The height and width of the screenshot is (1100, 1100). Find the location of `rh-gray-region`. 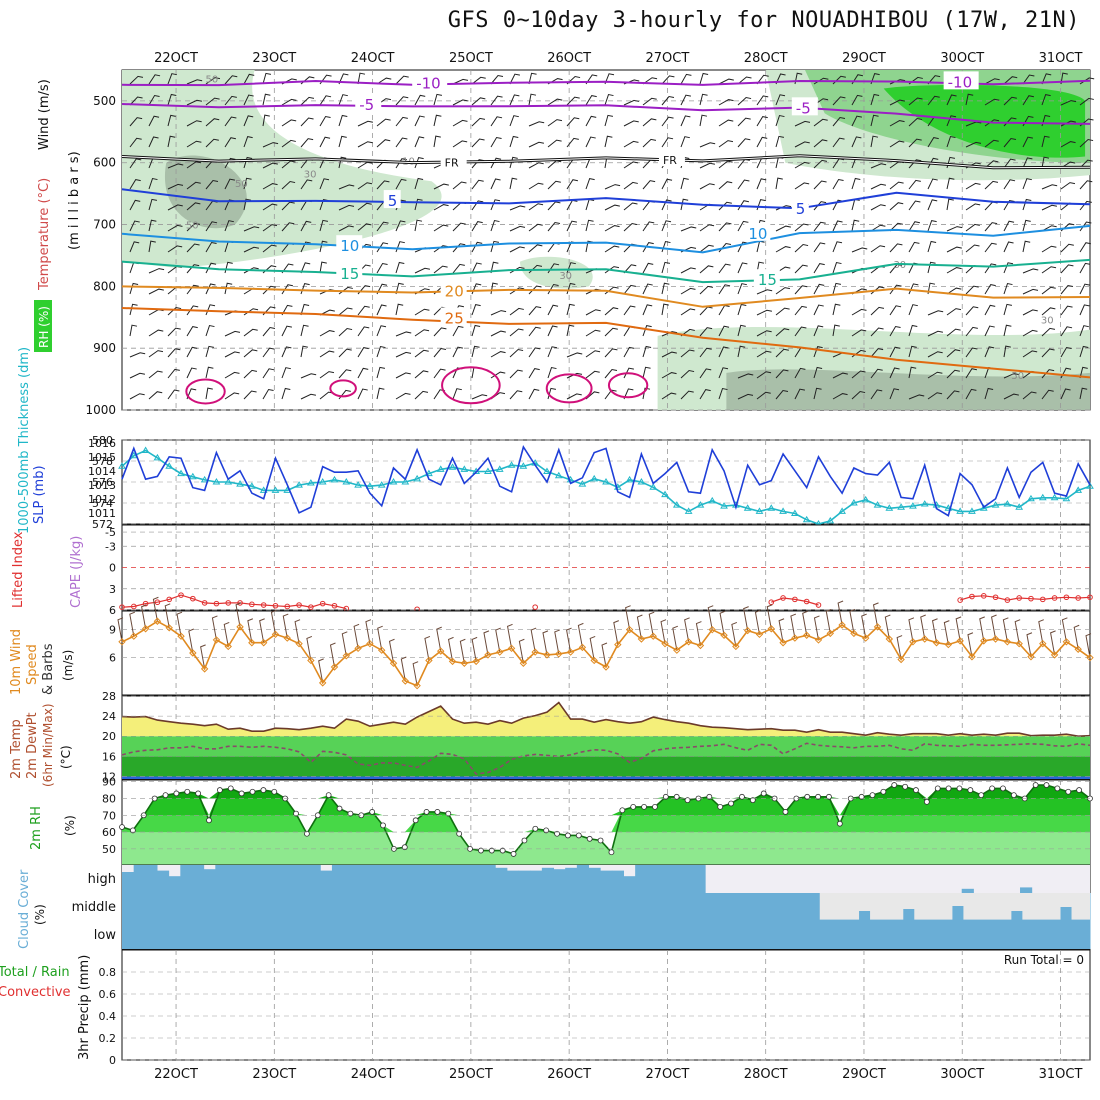

rh-gray-region is located at coordinates (205, 192).